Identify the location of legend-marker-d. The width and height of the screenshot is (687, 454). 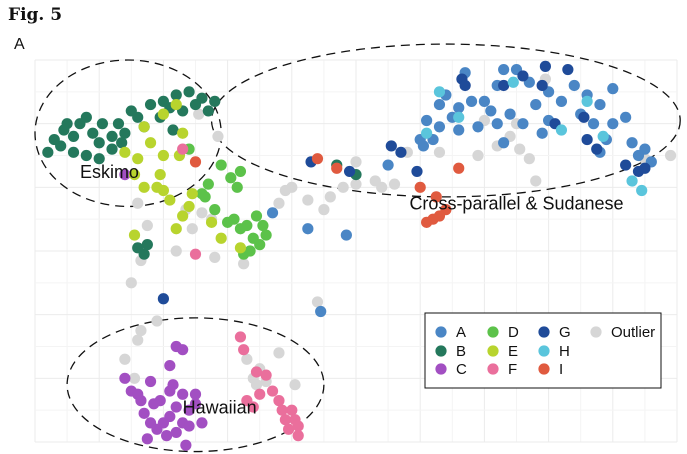
(493, 332).